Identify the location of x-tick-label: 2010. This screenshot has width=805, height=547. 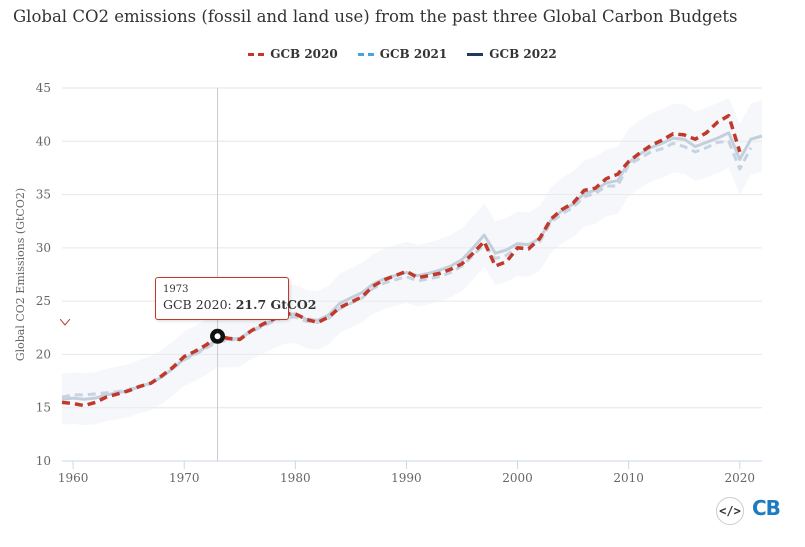
(628, 478).